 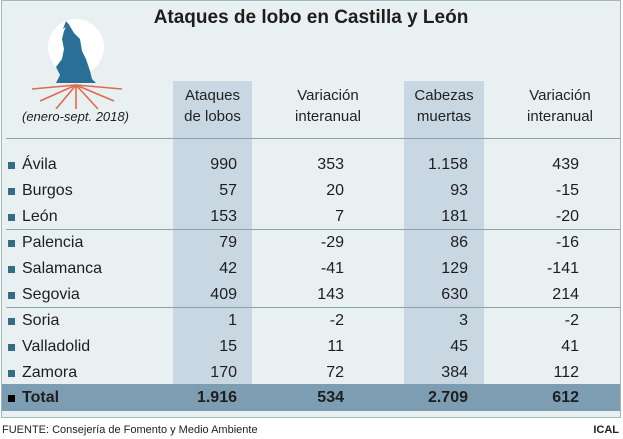 I want to click on row-value: -16, so click(x=567, y=242).